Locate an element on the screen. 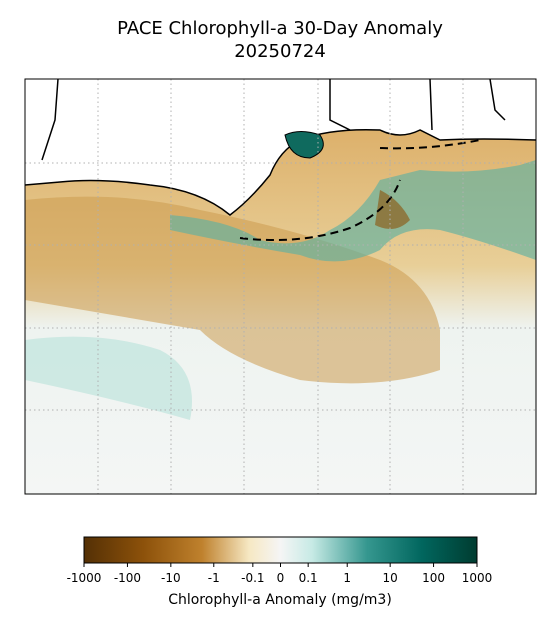  colorbar-tick-label: 100 is located at coordinates (433, 578).